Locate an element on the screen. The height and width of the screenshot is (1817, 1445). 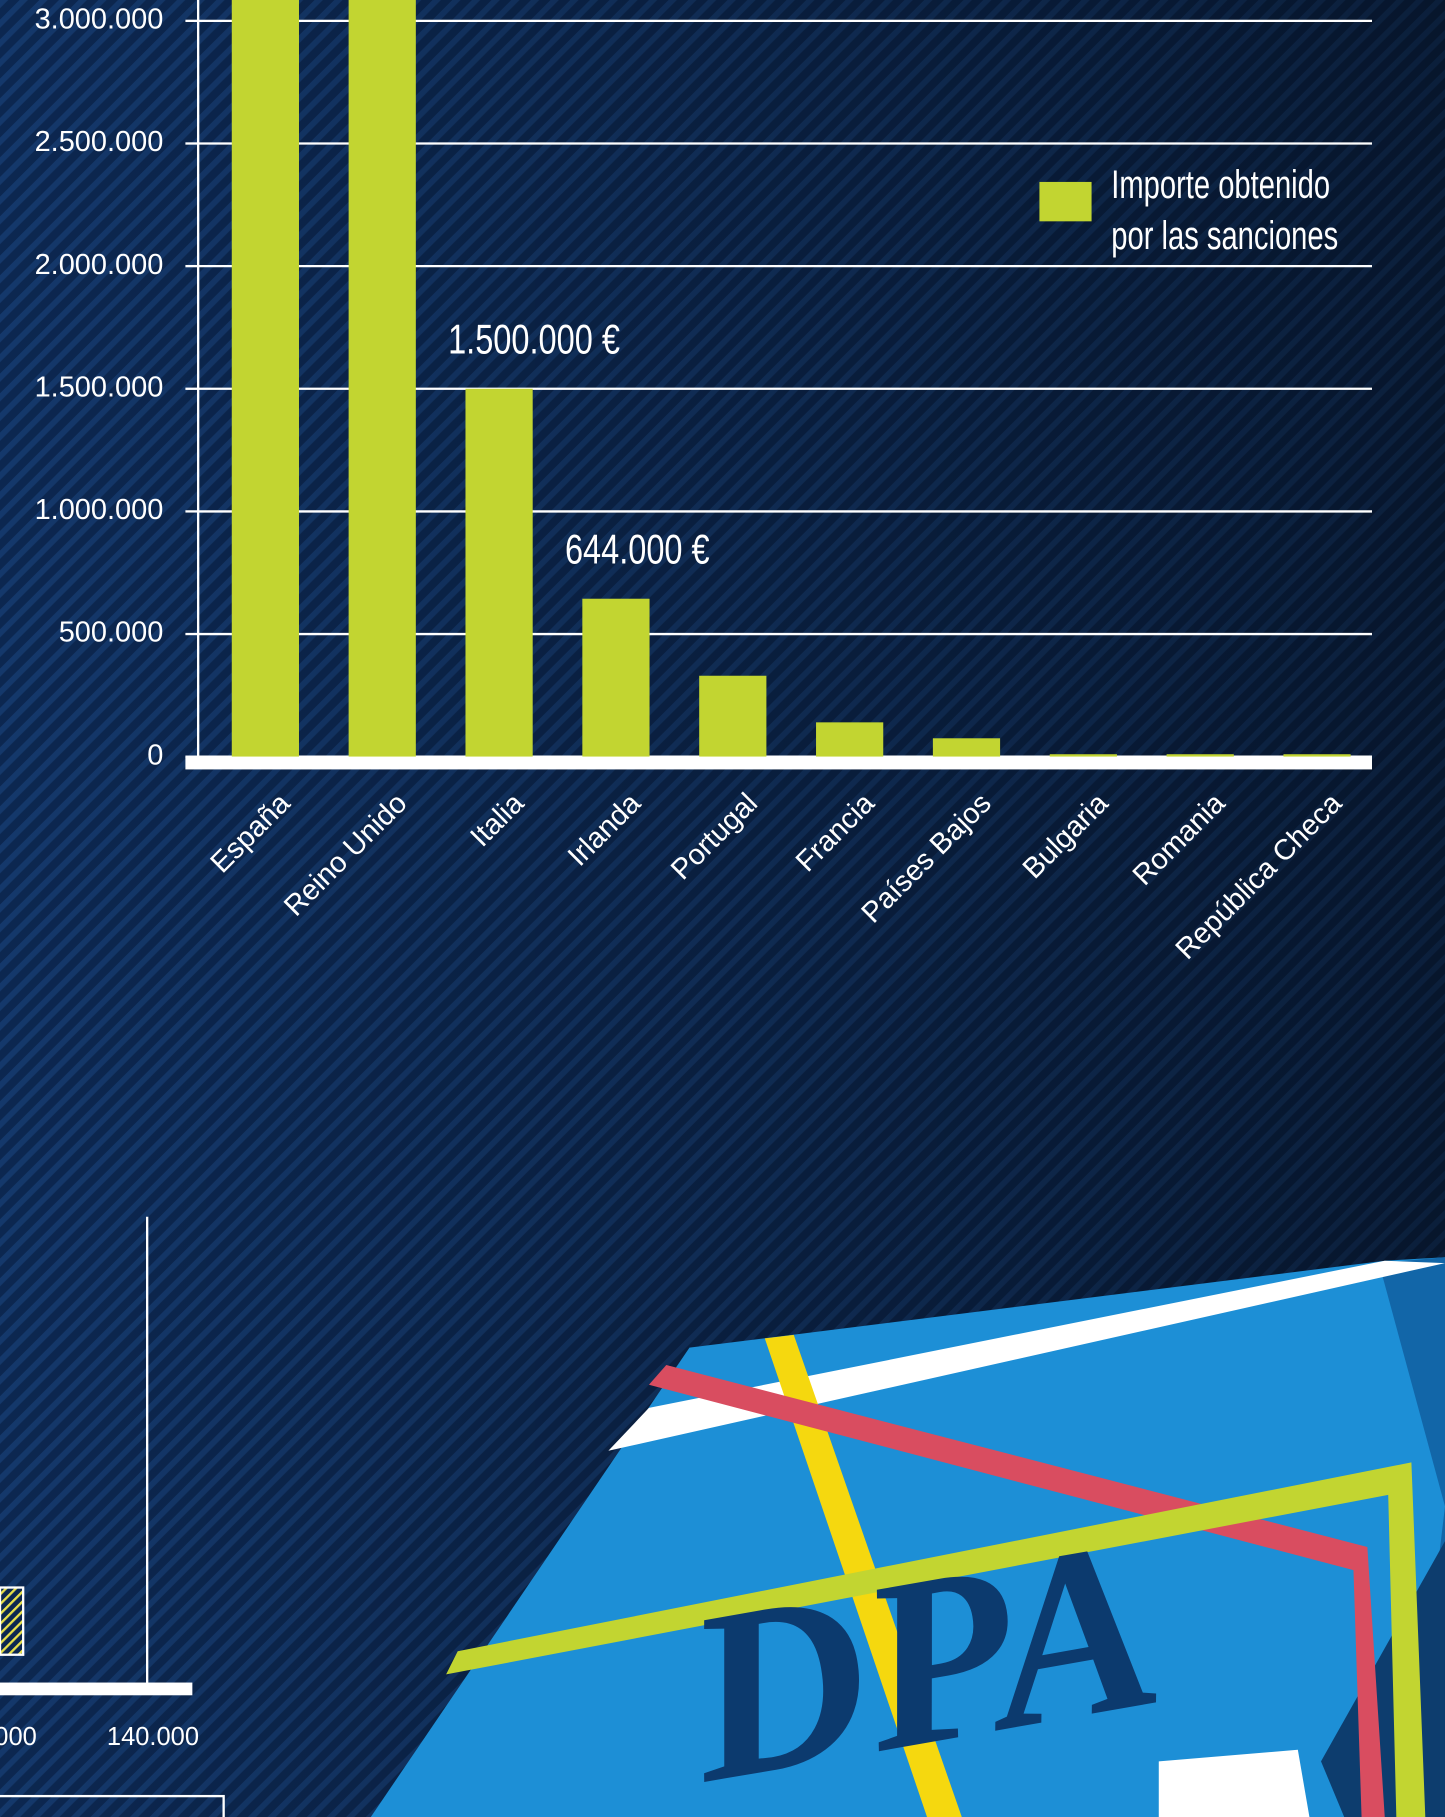
y-tick-label: 3.000.000 is located at coordinates (99, 20).